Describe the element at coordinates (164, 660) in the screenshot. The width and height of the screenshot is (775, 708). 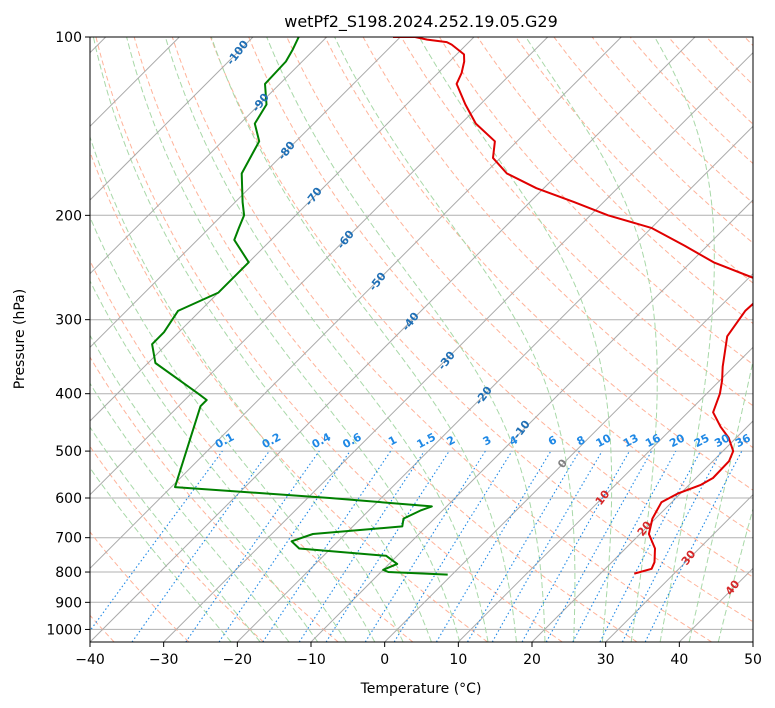
I see `x-tick-label: −30` at that location.